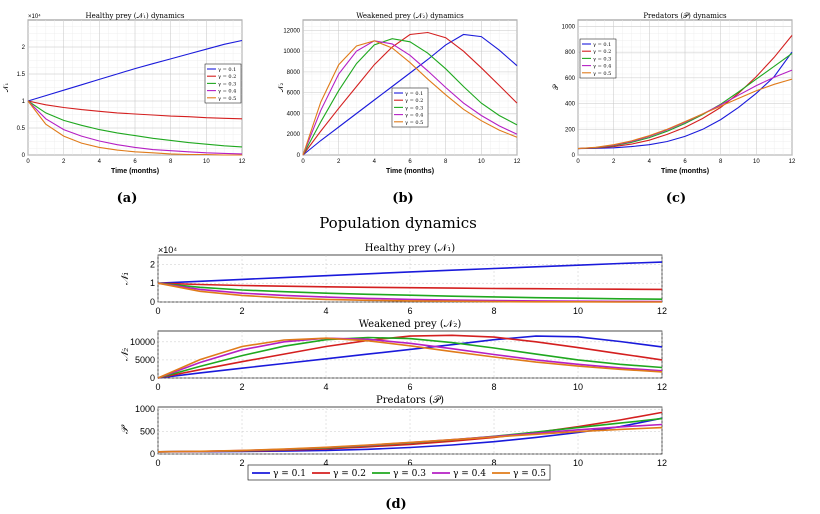 The width and height of the screenshot is (820, 514). What do you see at coordinates (410, 248) in the screenshot?
I see `plot-title: Healthy prey (𝒩₁)` at bounding box center [410, 248].